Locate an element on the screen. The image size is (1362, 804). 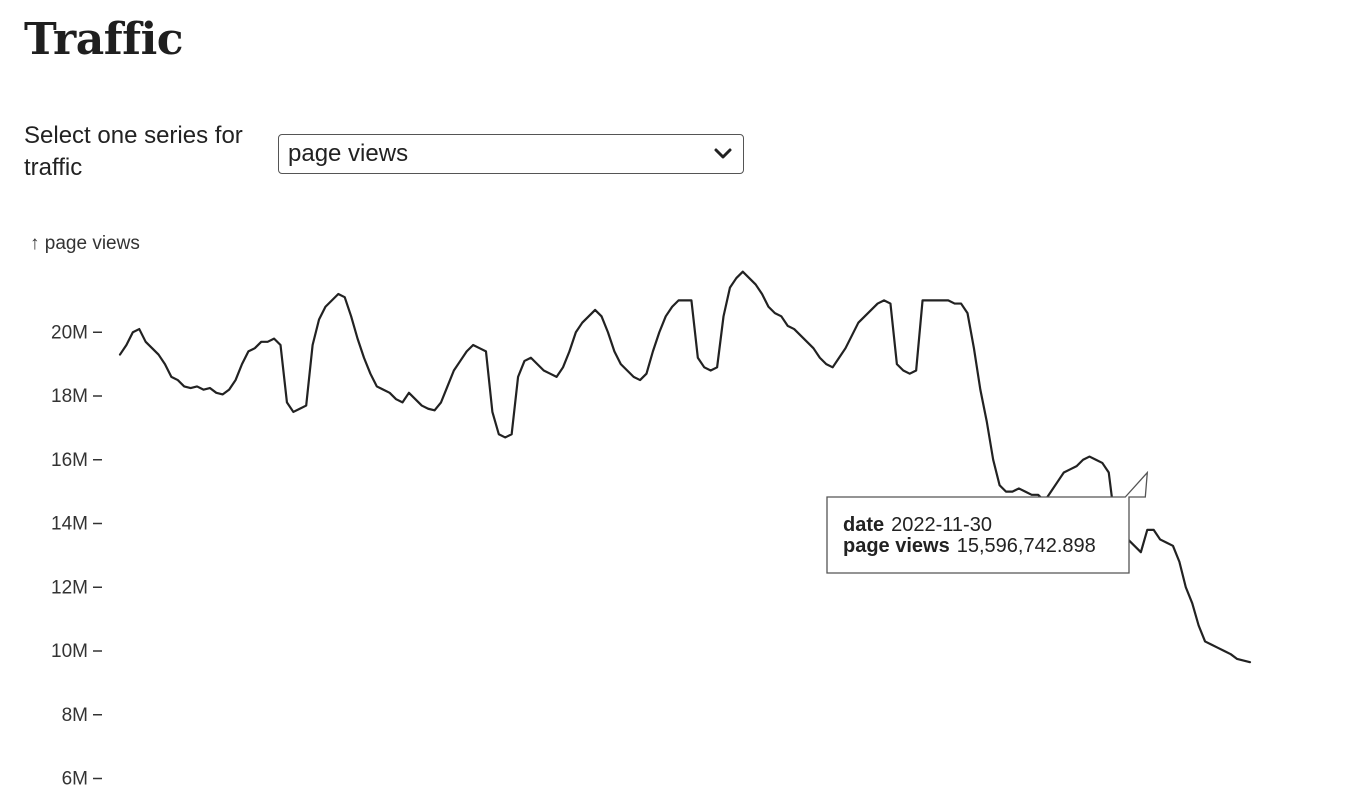
y-tick-label: 20M is located at coordinates (69, 332).